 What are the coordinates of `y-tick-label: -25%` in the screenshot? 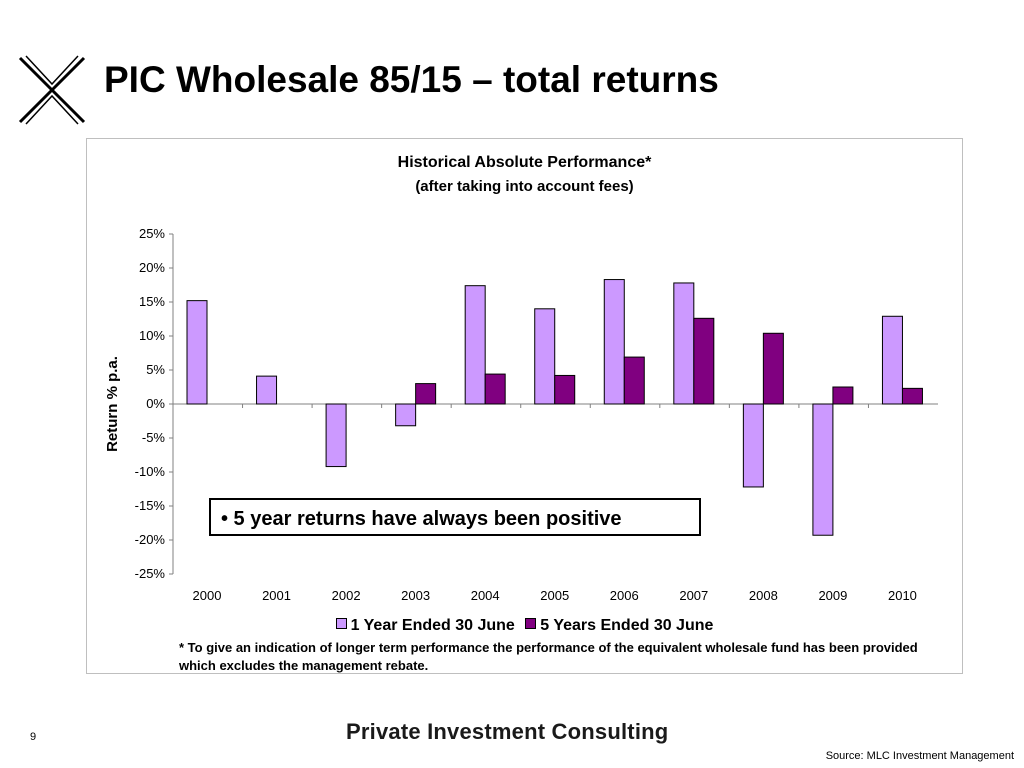 It's located at (150, 573).